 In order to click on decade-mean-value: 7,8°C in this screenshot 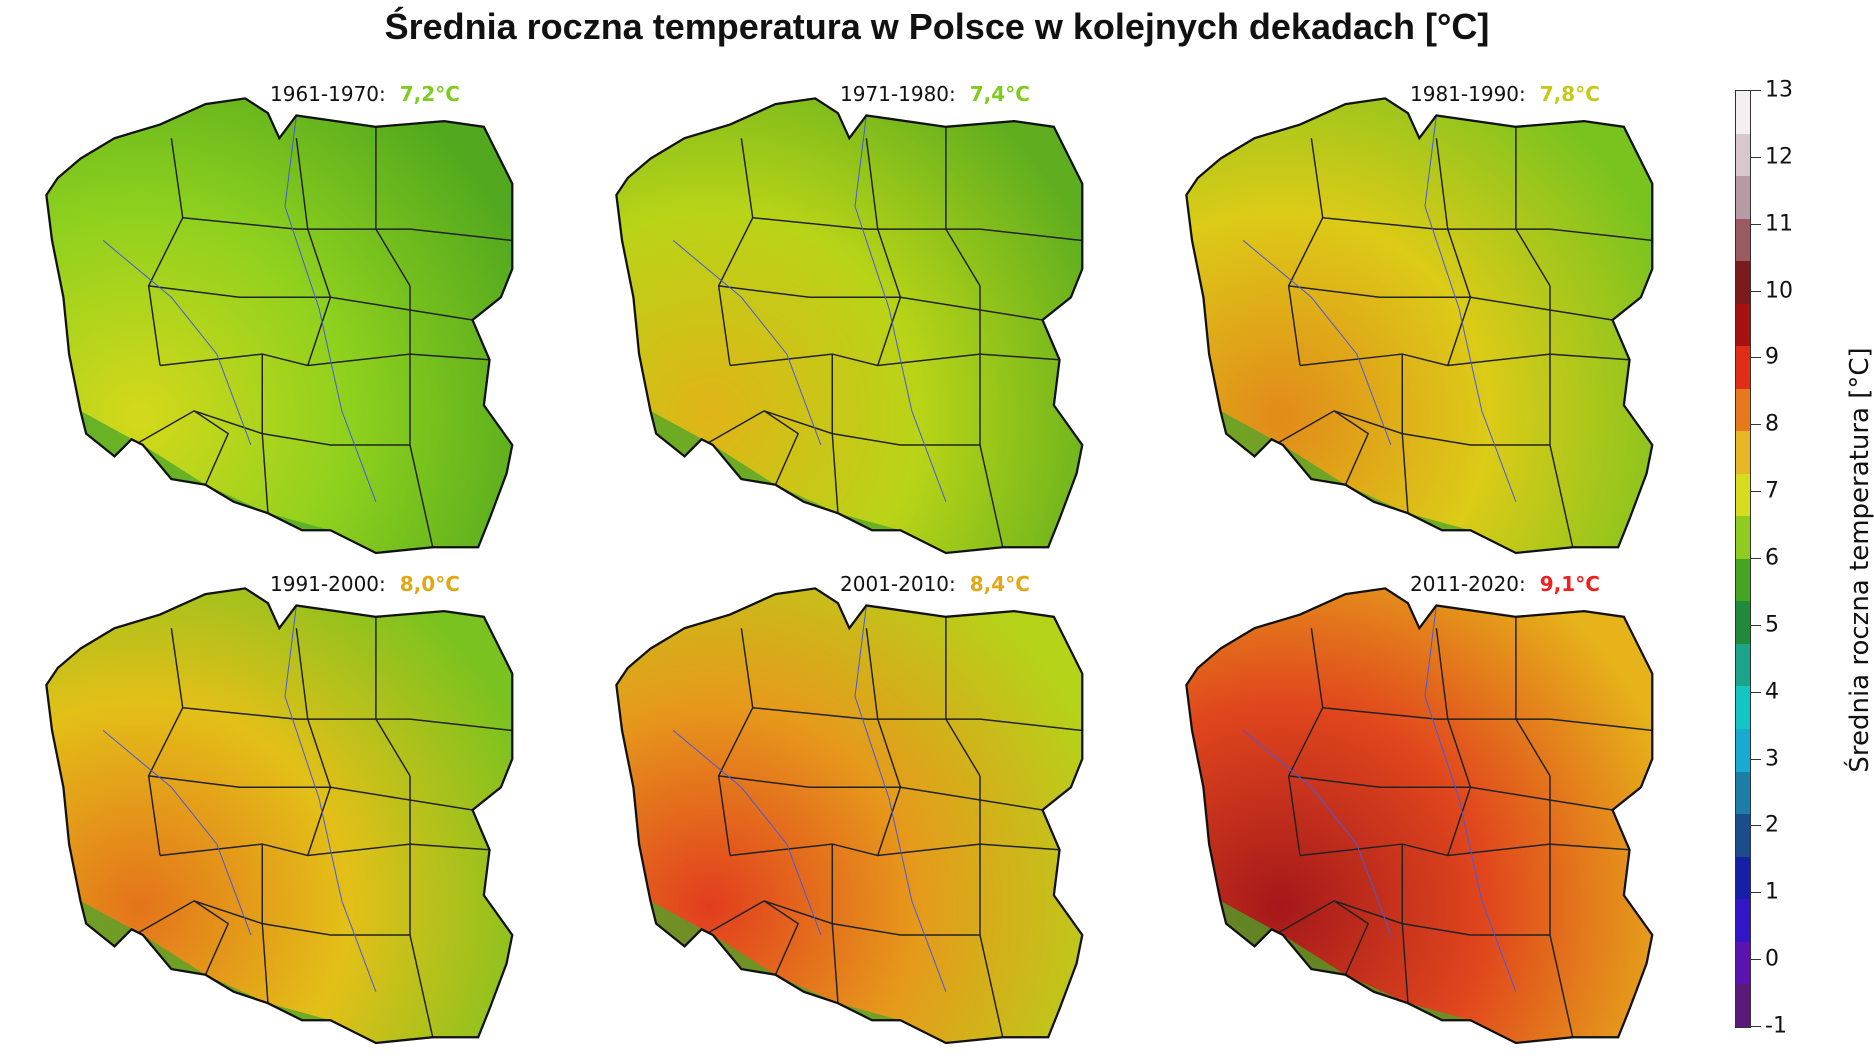, I will do `click(1569, 94)`.